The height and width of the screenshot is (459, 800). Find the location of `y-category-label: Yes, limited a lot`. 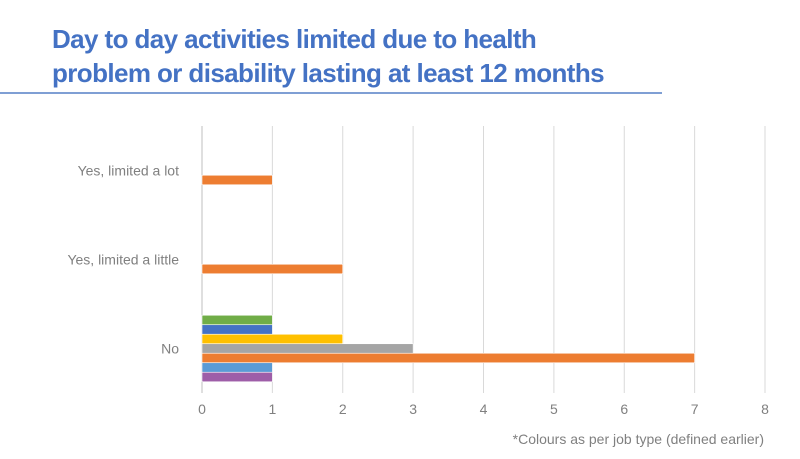

y-category-label: Yes, limited a lot is located at coordinates (129, 171).